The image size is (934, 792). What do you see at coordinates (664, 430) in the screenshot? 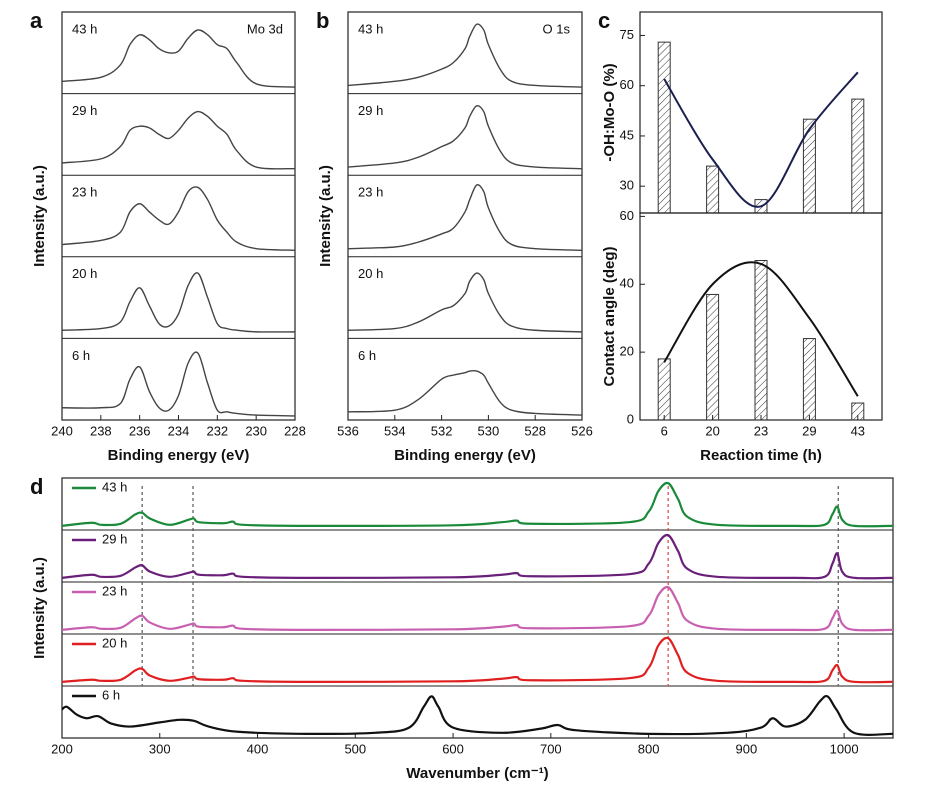
I see `x-tick-label: 6` at bounding box center [664, 430].